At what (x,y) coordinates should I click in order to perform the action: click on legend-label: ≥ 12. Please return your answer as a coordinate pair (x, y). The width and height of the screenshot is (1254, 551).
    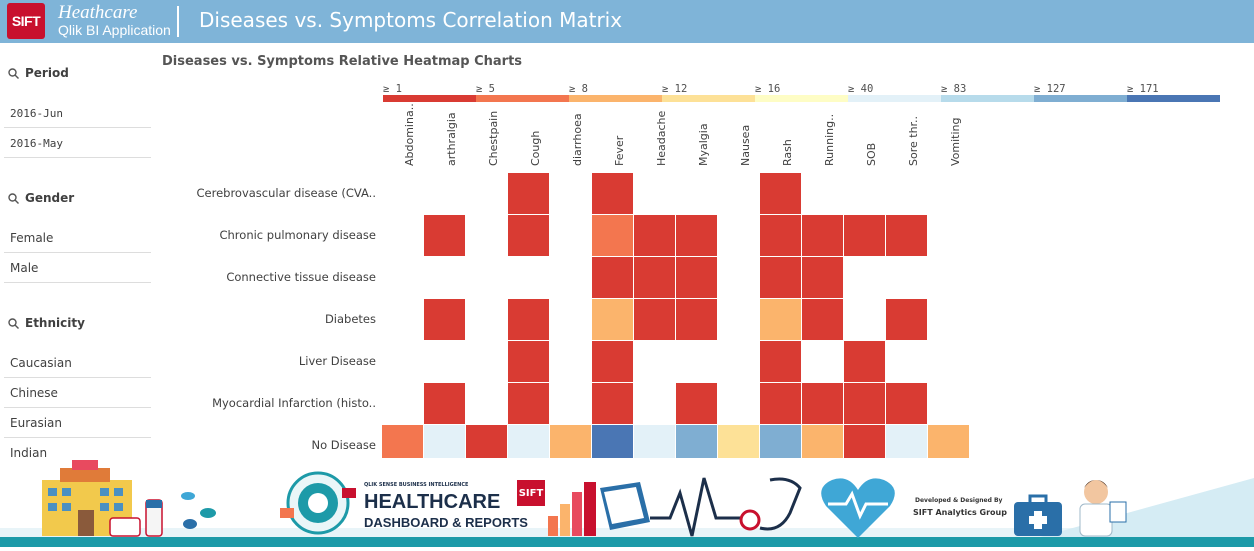
    Looking at the image, I should click on (675, 89).